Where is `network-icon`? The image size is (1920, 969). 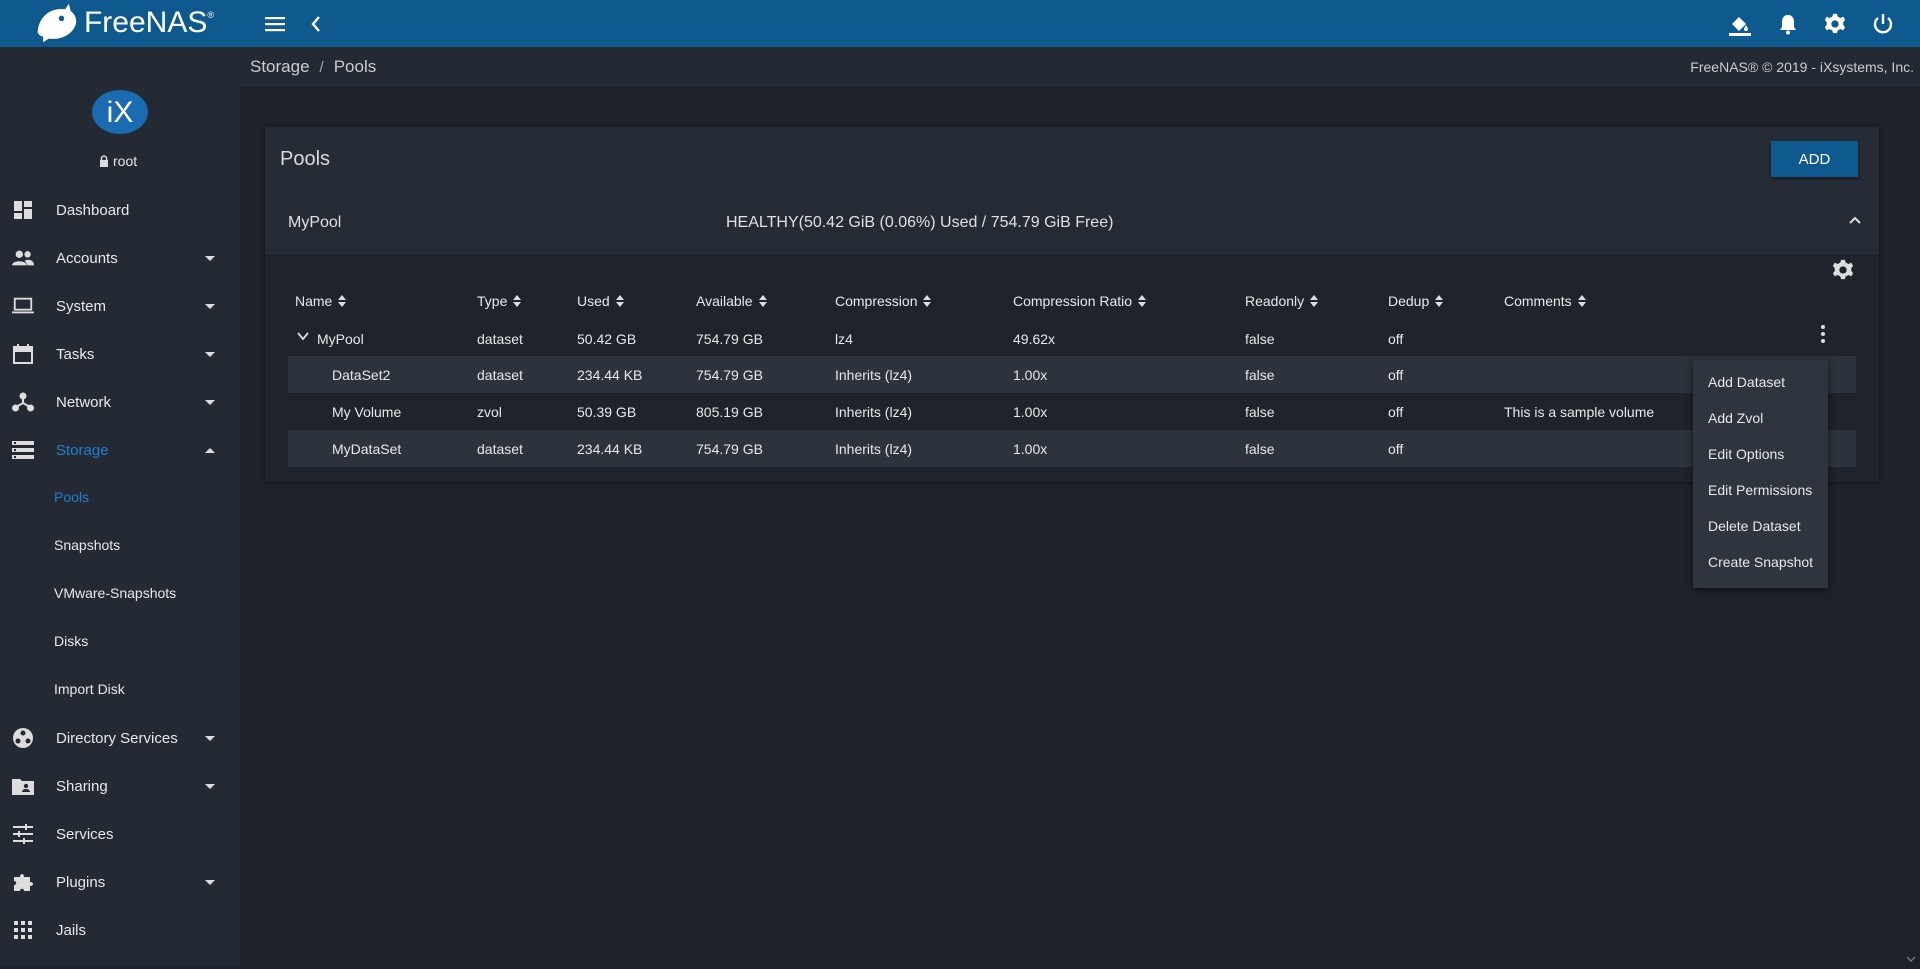
network-icon is located at coordinates (23, 402).